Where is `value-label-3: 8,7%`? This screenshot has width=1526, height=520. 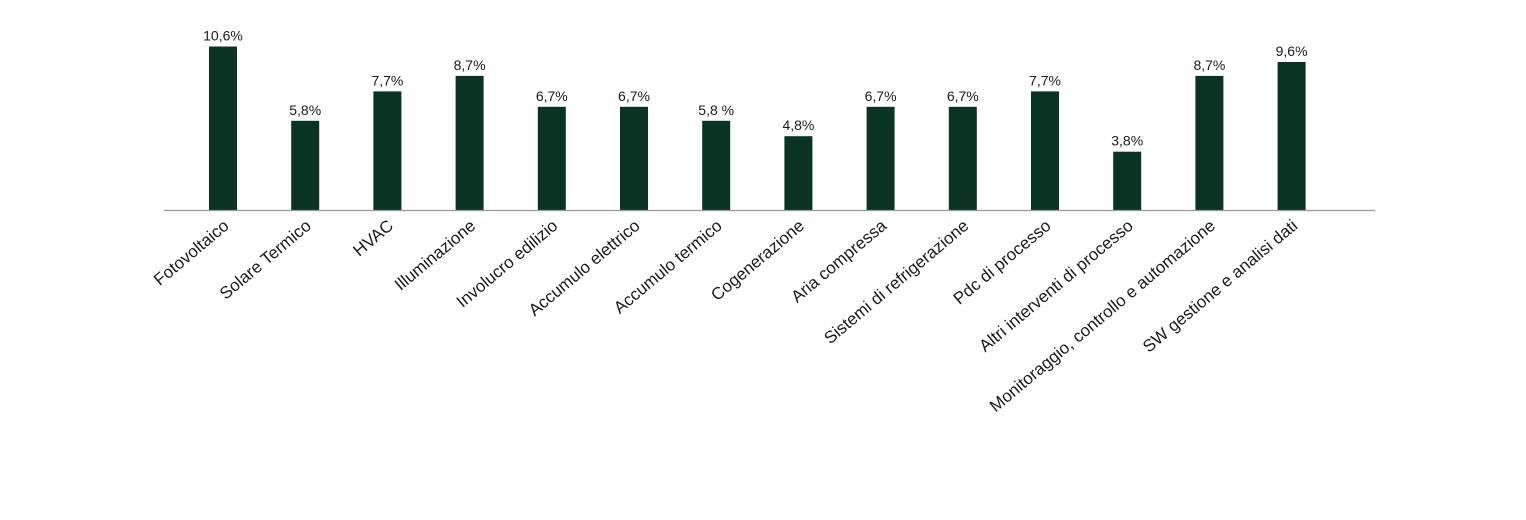
value-label-3: 8,7% is located at coordinates (470, 65).